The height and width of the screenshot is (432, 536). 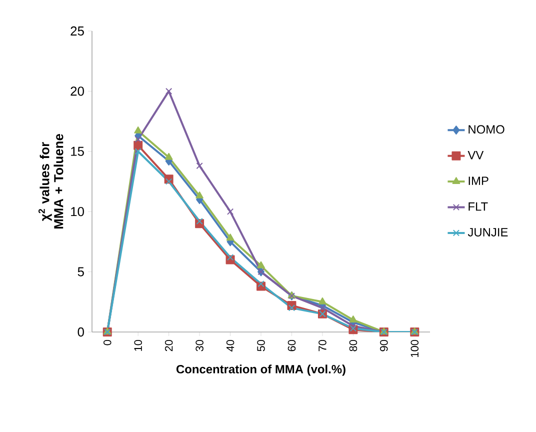 I want to click on x-tick-label: 60, so click(x=292, y=346).